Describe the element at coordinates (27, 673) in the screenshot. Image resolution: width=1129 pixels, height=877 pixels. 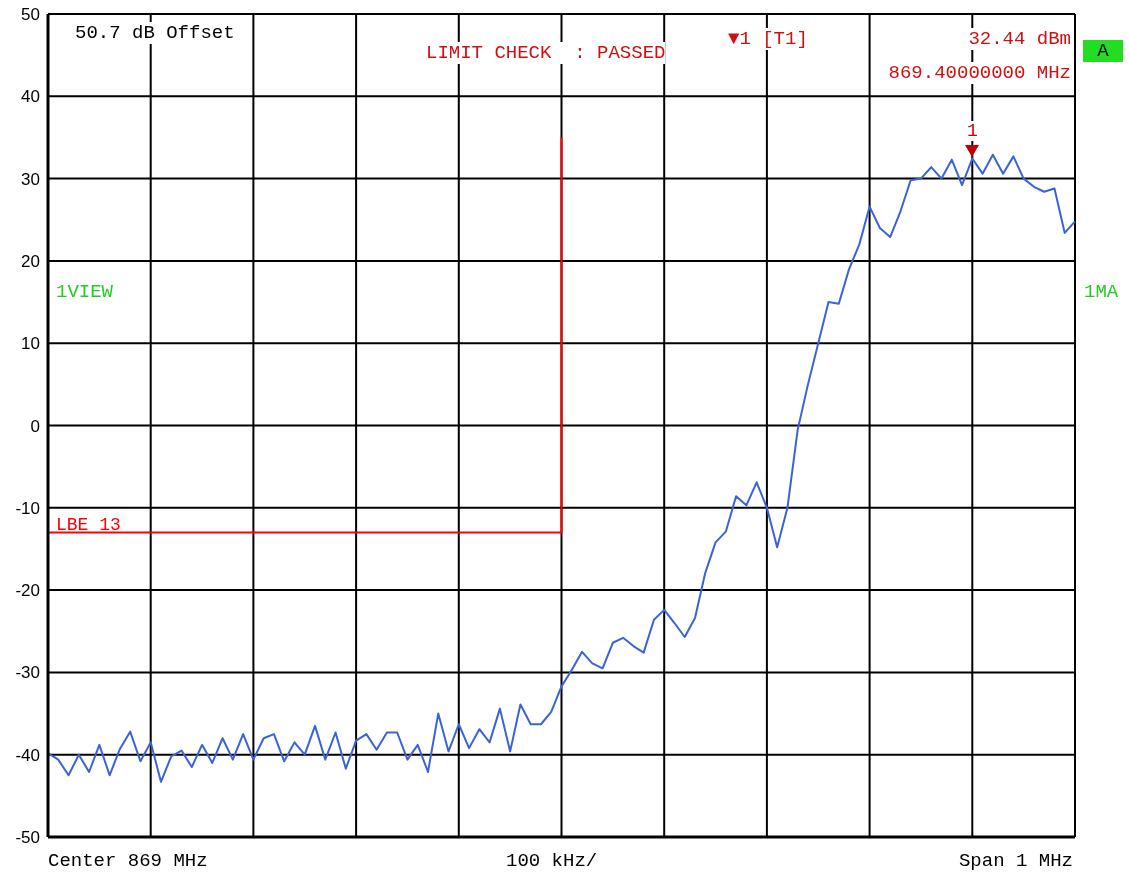
I see `y-tick-label: -30` at that location.